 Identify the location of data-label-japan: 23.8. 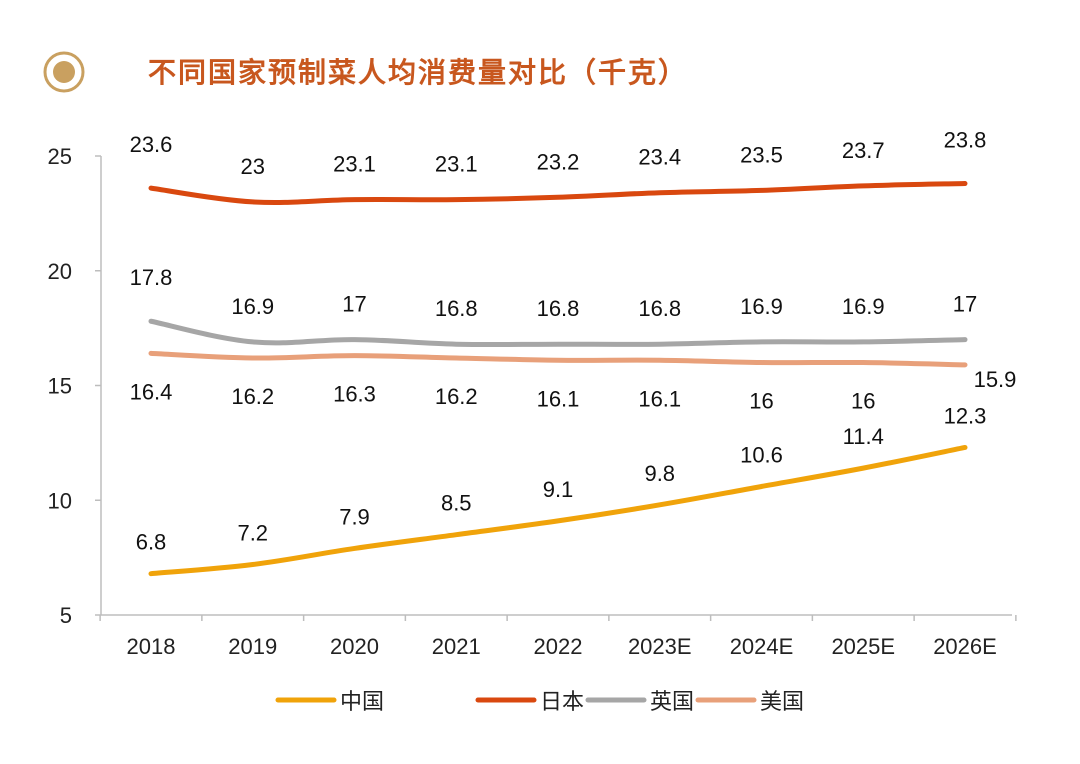
(965, 140).